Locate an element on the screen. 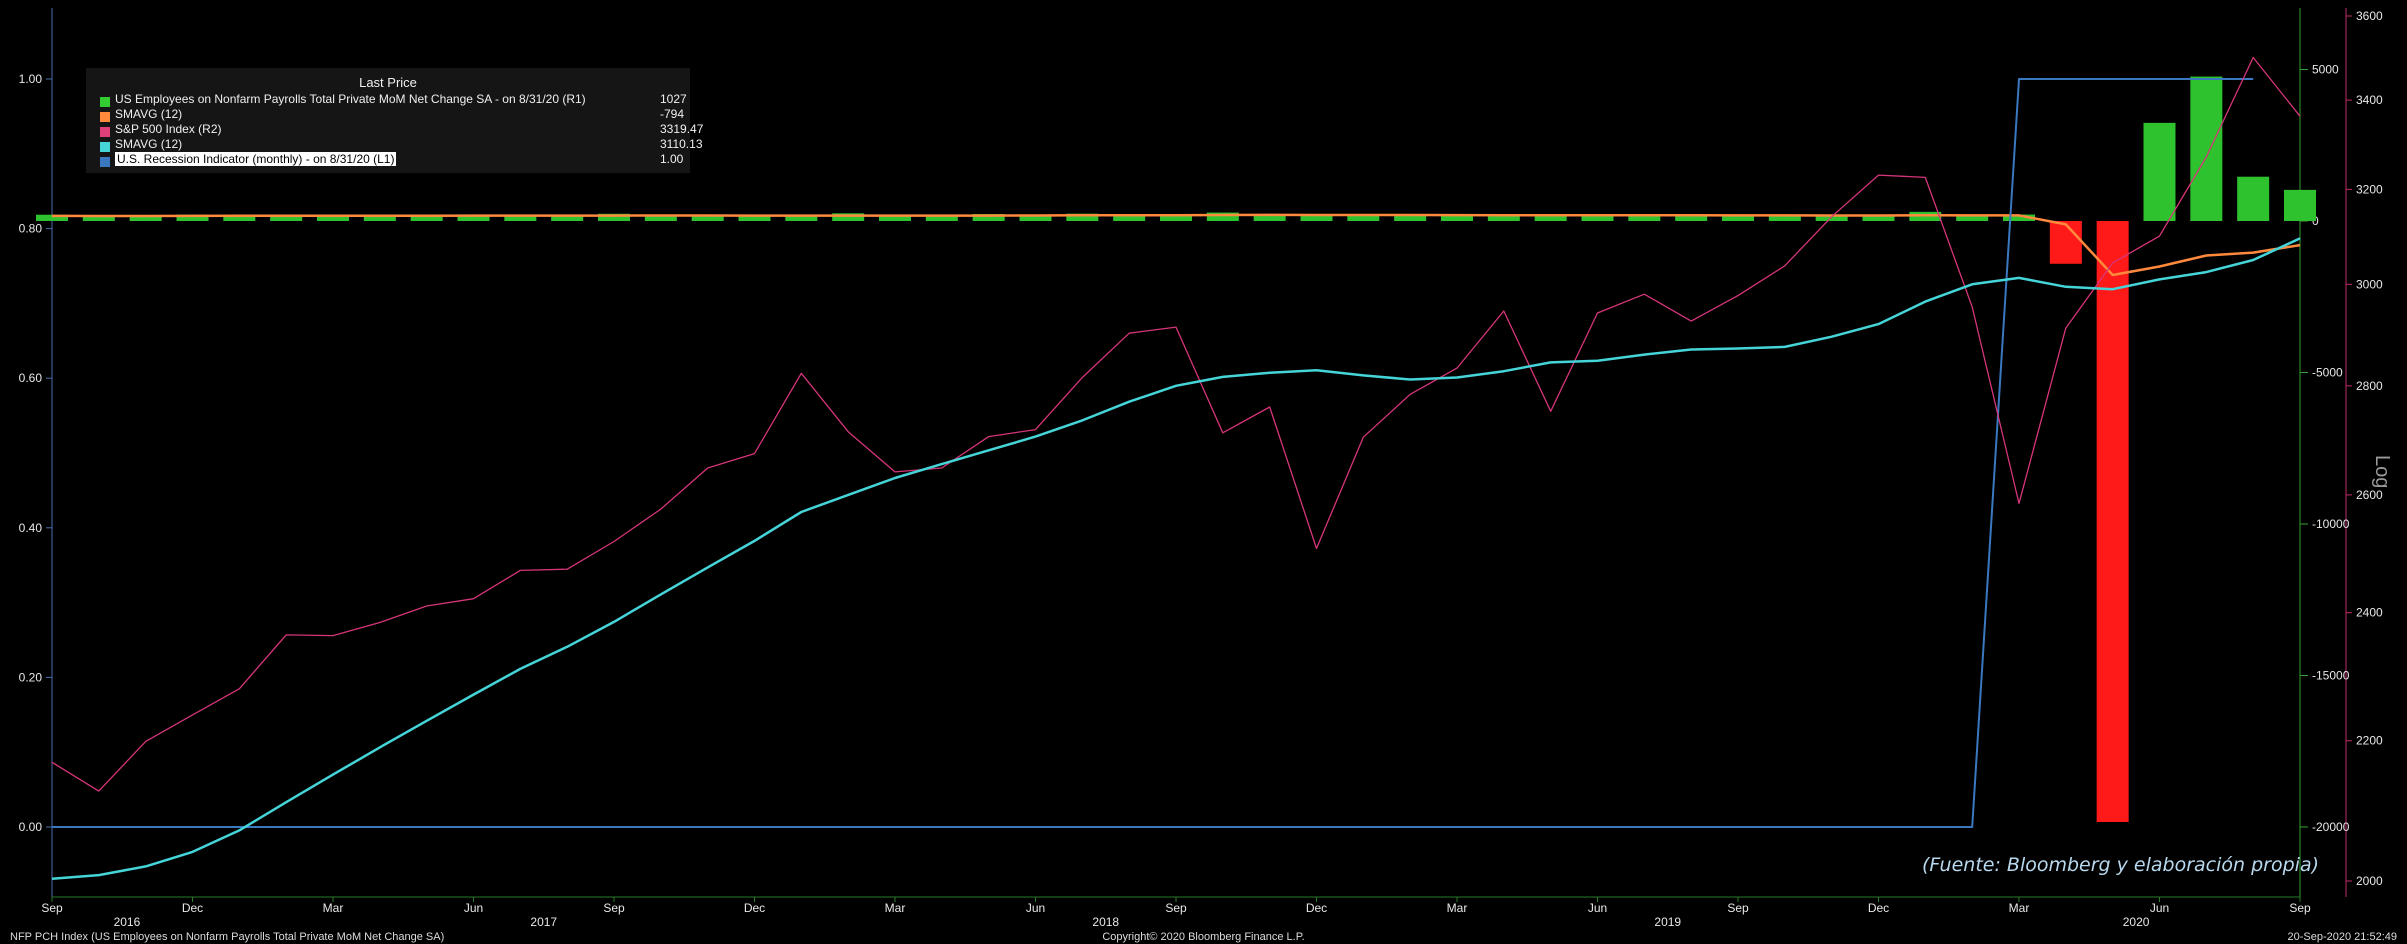 Image resolution: width=2407 pixels, height=944 pixels. legend-header: Last Price is located at coordinates (388, 82).